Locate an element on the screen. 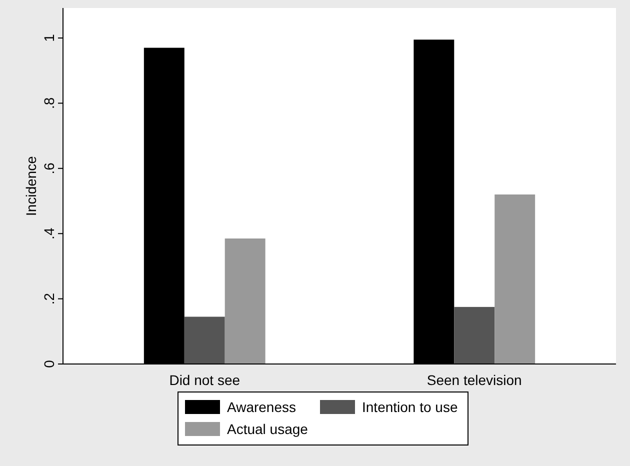 The image size is (630, 466). y-tick-label: .8 is located at coordinates (49, 103).